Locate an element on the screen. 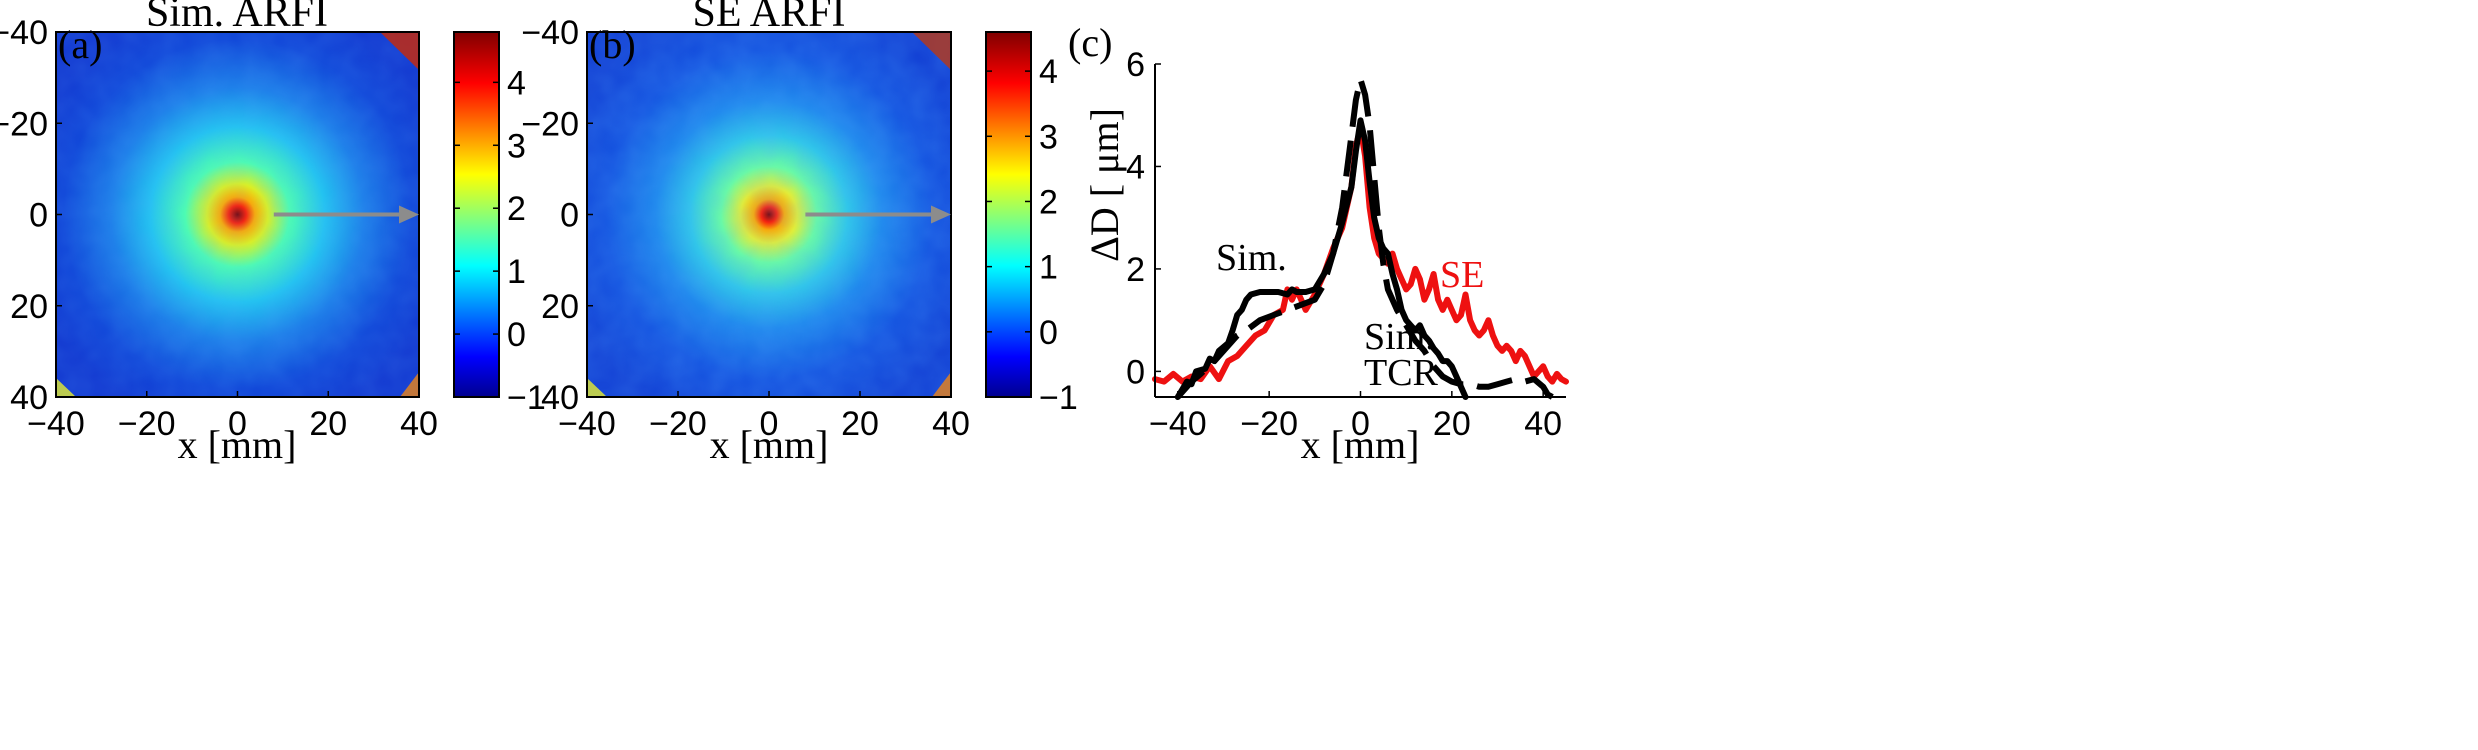  x-tick-label-b: 40 is located at coordinates (951, 424).